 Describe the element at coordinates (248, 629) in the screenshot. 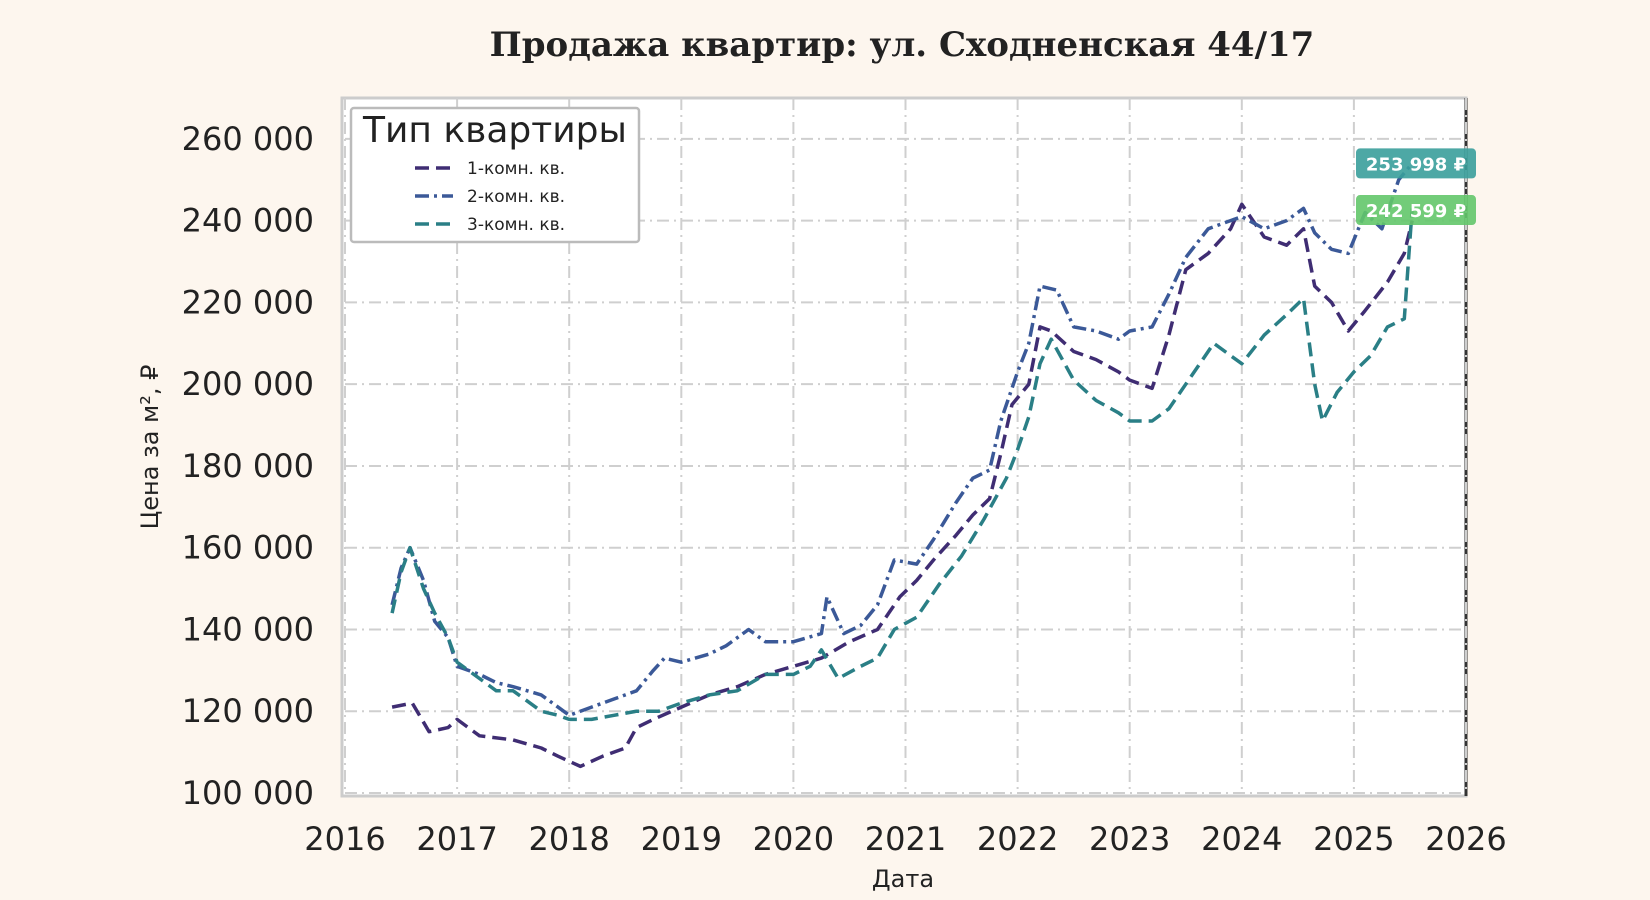

I see `y-tick-label: 140 000` at that location.